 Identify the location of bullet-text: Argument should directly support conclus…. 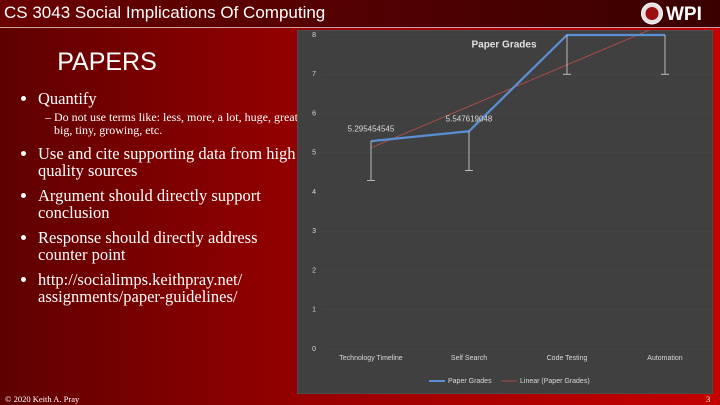
(149, 204).